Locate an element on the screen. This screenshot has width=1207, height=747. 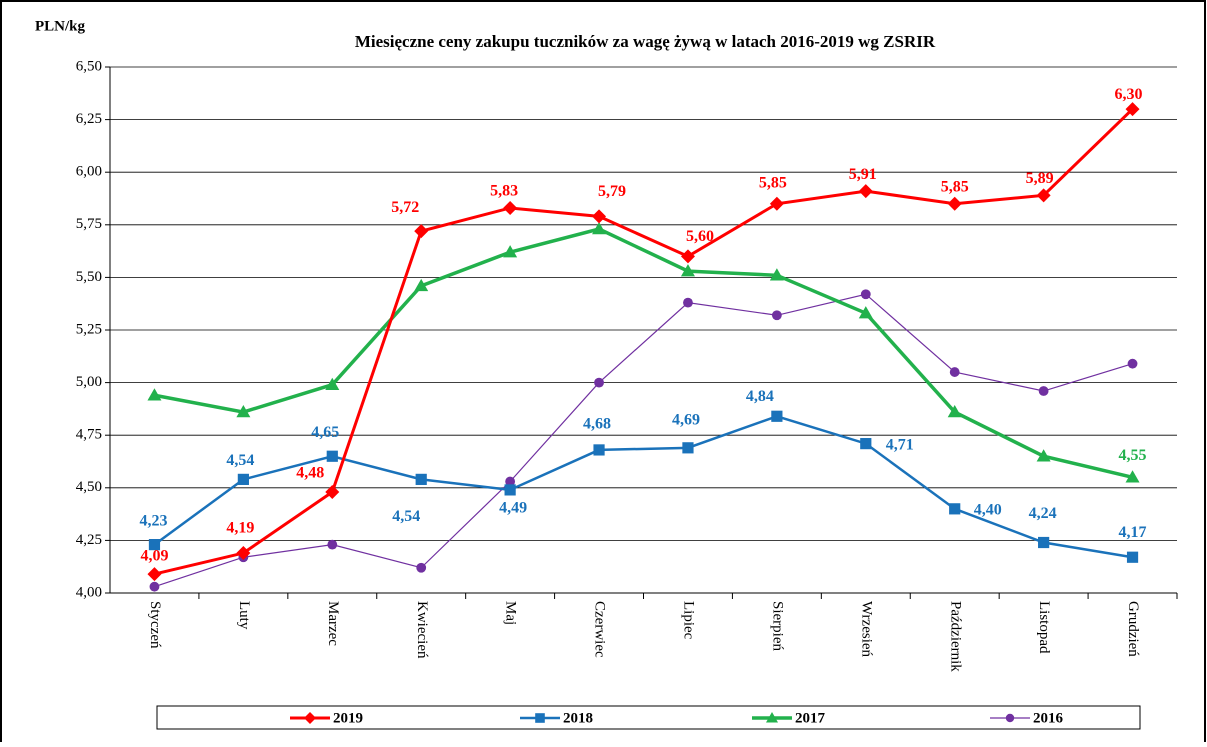
data-label: 4,69 is located at coordinates (686, 419).